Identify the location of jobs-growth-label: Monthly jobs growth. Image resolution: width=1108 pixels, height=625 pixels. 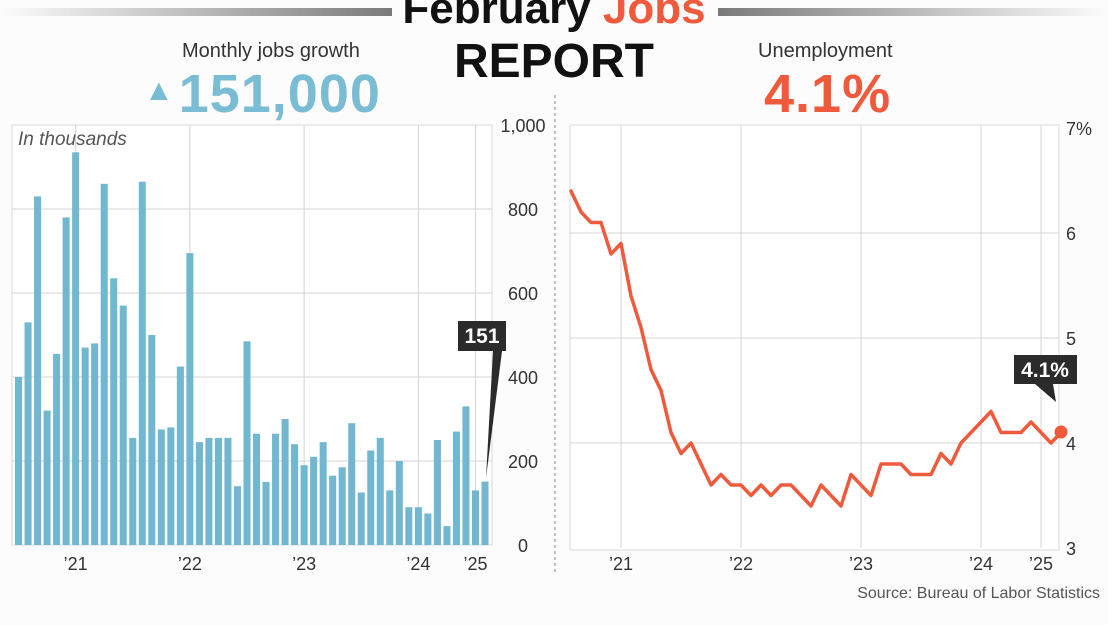
(271, 51).